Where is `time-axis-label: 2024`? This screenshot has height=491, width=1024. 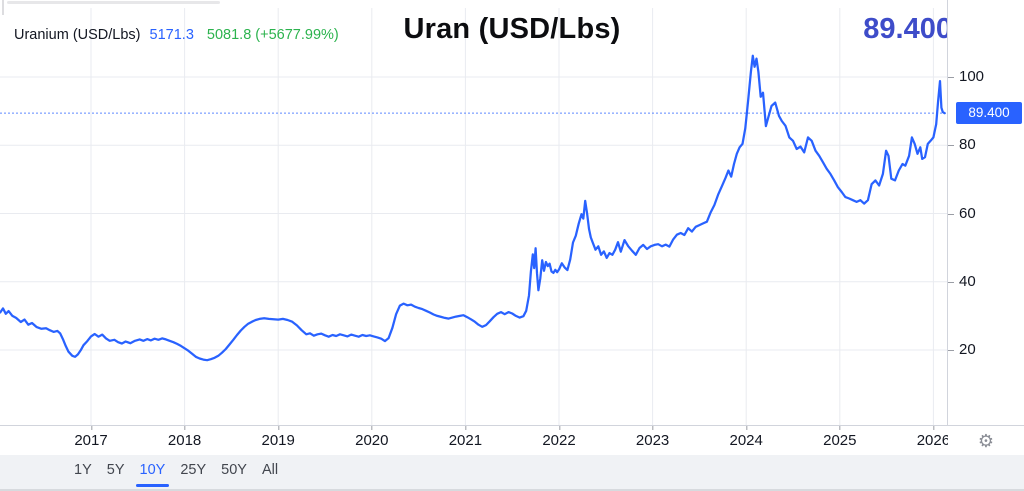
time-axis-label: 2024 is located at coordinates (746, 437).